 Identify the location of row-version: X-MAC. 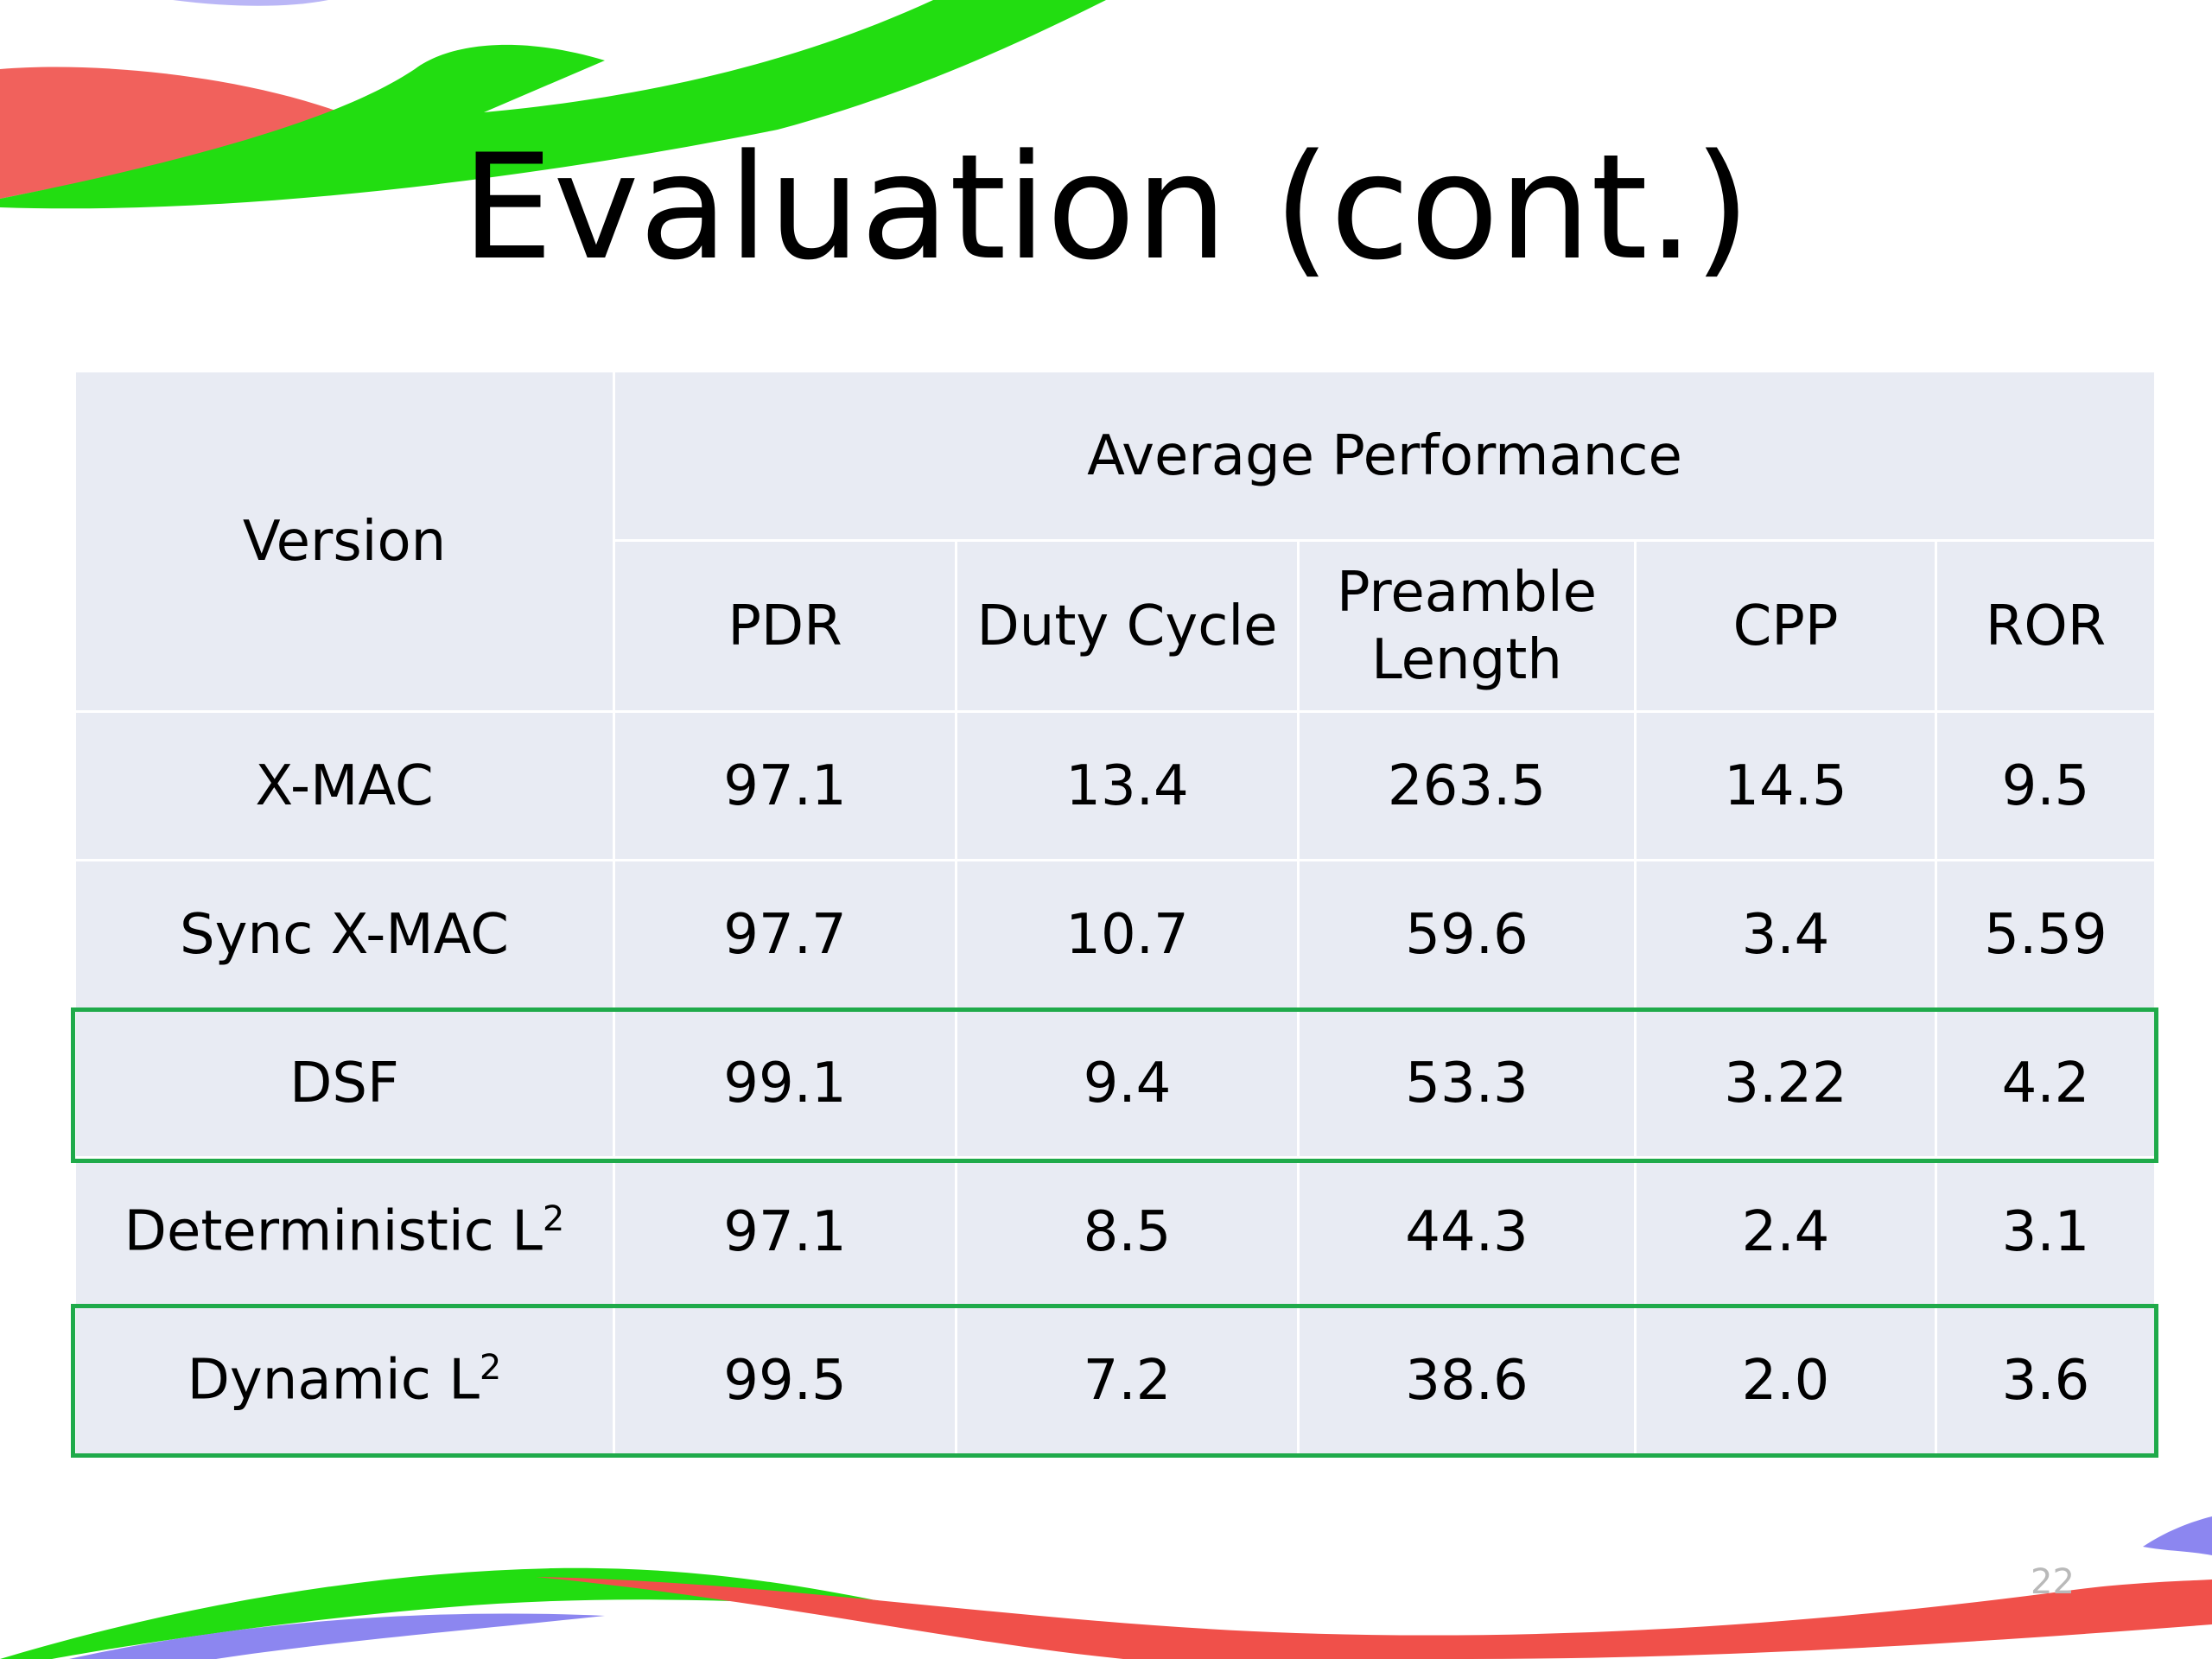
(344, 785).